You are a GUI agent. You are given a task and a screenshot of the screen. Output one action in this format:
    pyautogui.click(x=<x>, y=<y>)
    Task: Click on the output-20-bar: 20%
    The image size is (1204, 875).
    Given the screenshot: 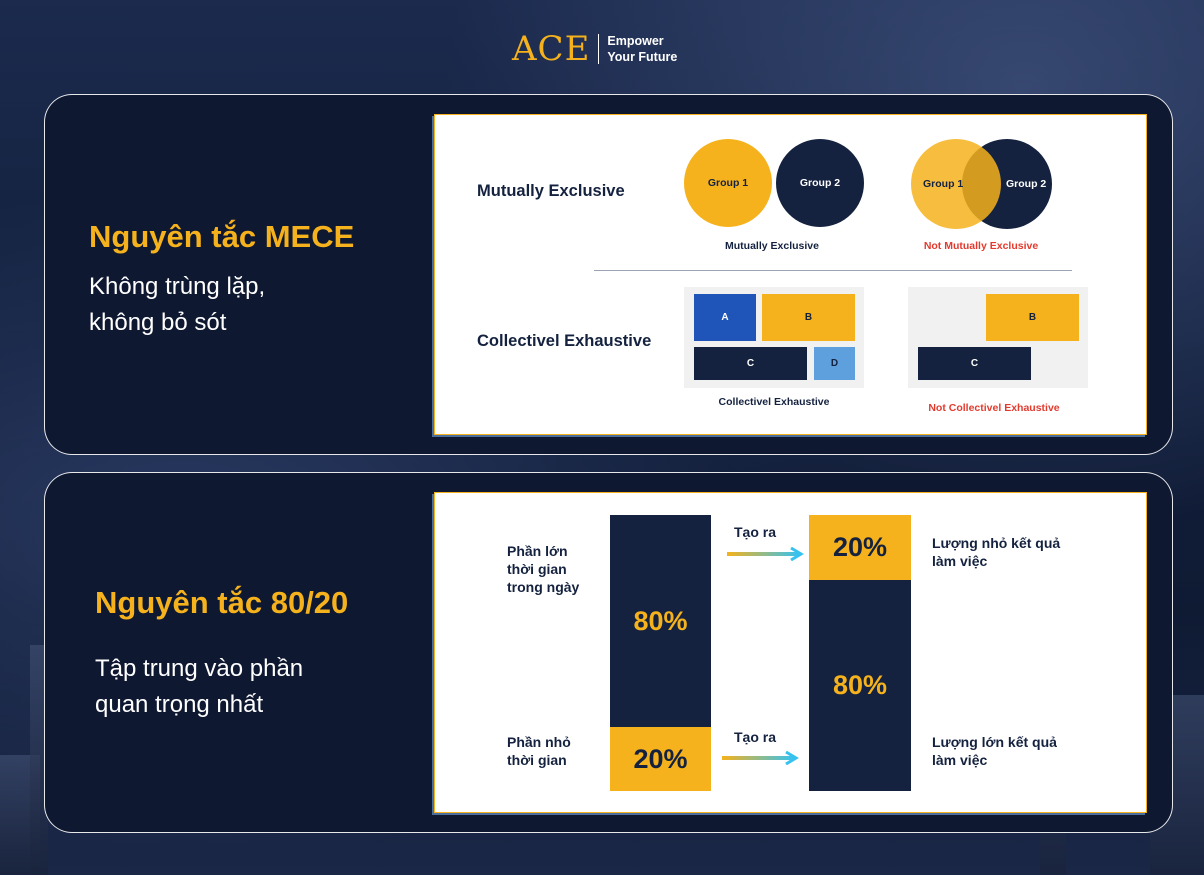 What is the action you would take?
    pyautogui.click(x=860, y=547)
    